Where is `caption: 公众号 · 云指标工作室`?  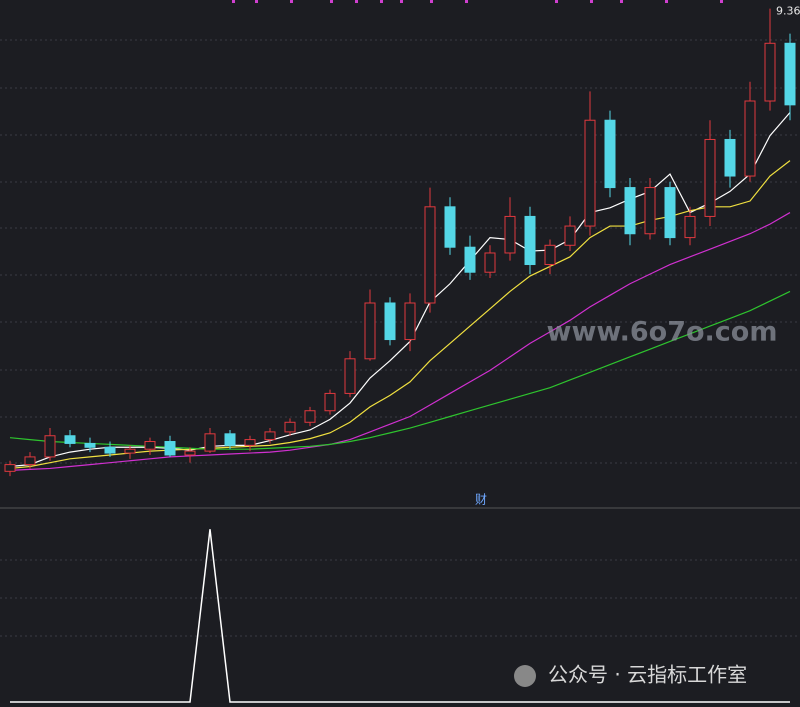 caption: 公众号 · 云指标工作室 is located at coordinates (647, 675).